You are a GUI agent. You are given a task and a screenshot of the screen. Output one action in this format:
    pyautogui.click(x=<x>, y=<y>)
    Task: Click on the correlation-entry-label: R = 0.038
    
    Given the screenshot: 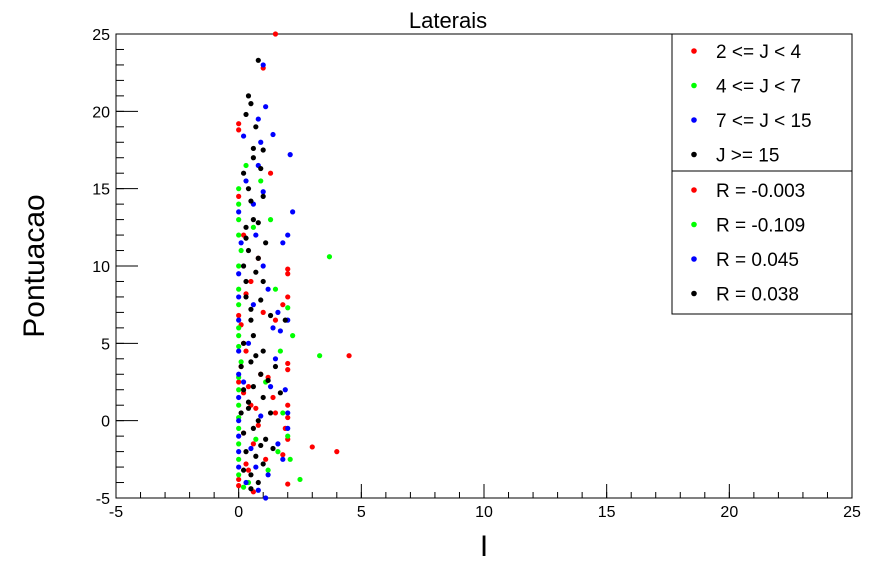 What is the action you would take?
    pyautogui.click(x=757, y=295)
    